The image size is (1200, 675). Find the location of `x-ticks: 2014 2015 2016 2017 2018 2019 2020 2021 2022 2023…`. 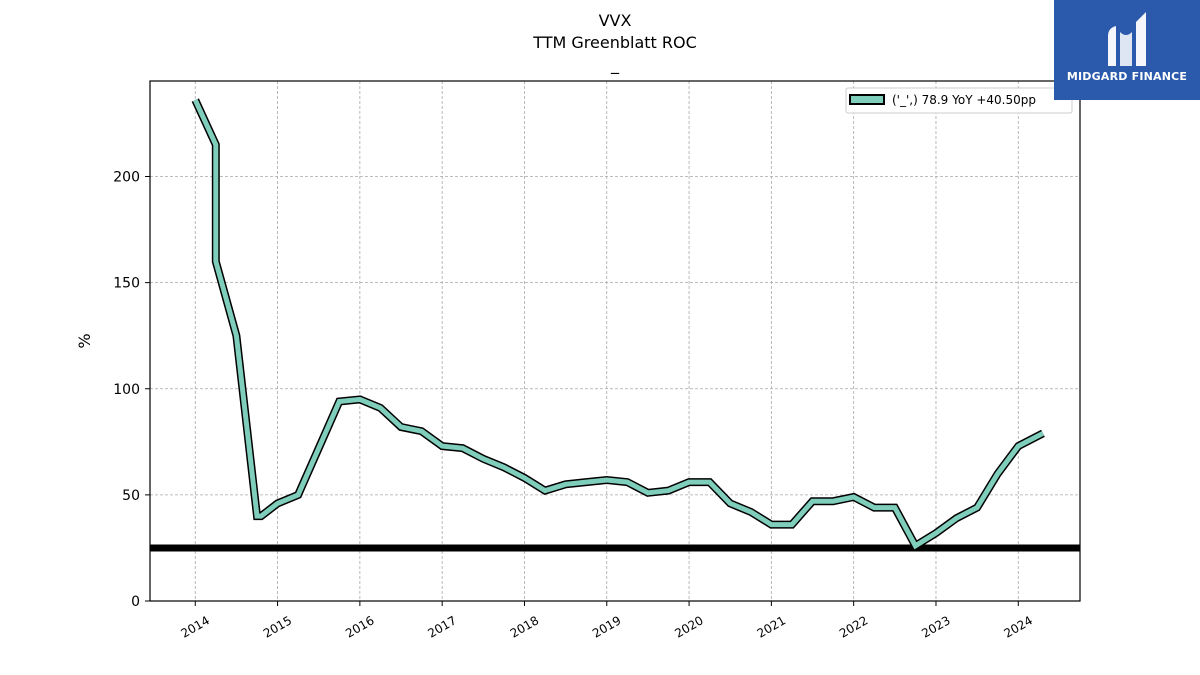

x-ticks: 2014 2015 2016 2017 2018 2019 2020 2021 2022 2023… is located at coordinates (607, 621).